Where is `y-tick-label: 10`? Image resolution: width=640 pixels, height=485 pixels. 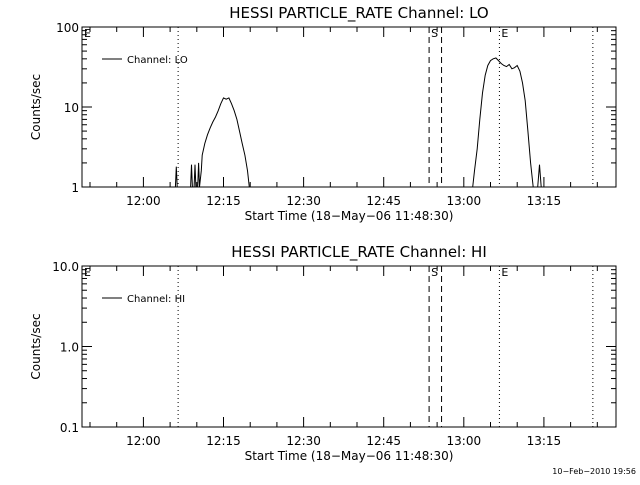
y-tick-label: 10 is located at coordinates (71, 108).